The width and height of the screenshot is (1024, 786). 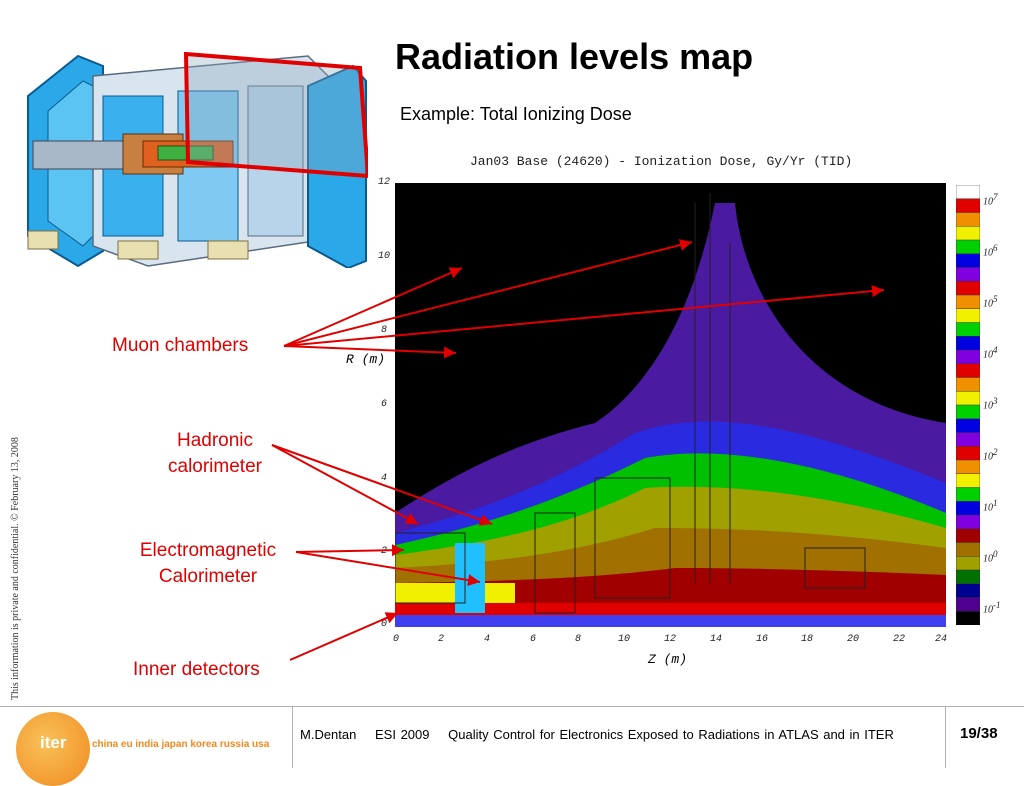 I want to click on iter-logo-text: iter, so click(x=53, y=742).